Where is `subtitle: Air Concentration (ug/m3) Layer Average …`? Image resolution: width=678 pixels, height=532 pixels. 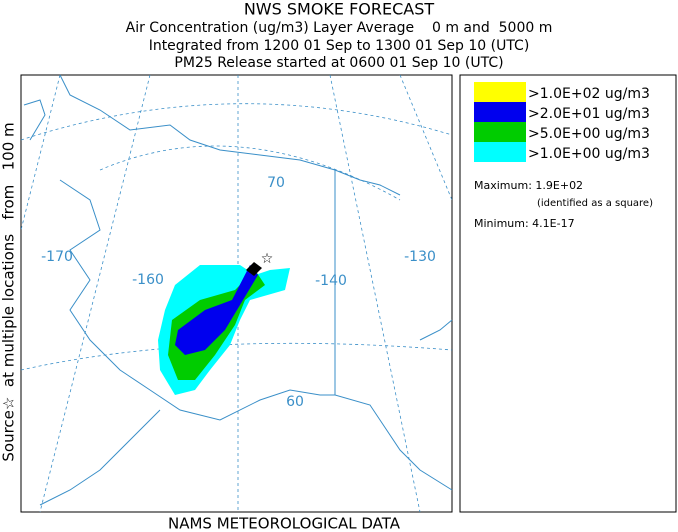 subtitle: Air Concentration (ug/m3) Layer Average … is located at coordinates (339, 28).